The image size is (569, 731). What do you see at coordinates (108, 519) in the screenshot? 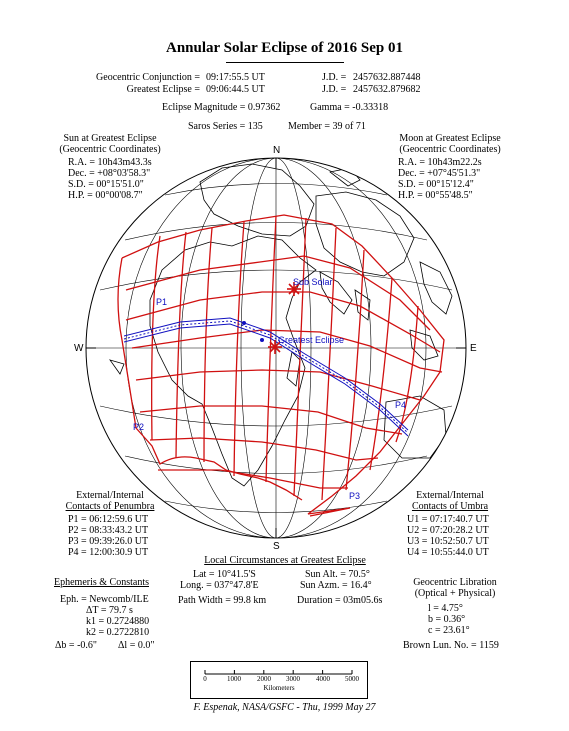
I see `penumbra-p1: P1 = 06:12:59.6 UT` at bounding box center [108, 519].